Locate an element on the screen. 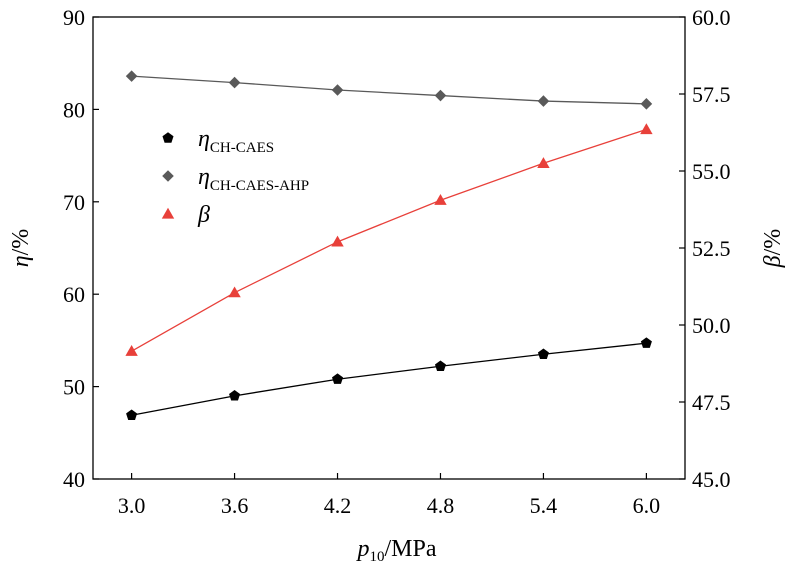 This screenshot has height=566, width=799. y-right-tick-label: 60.0 is located at coordinates (711, 17).